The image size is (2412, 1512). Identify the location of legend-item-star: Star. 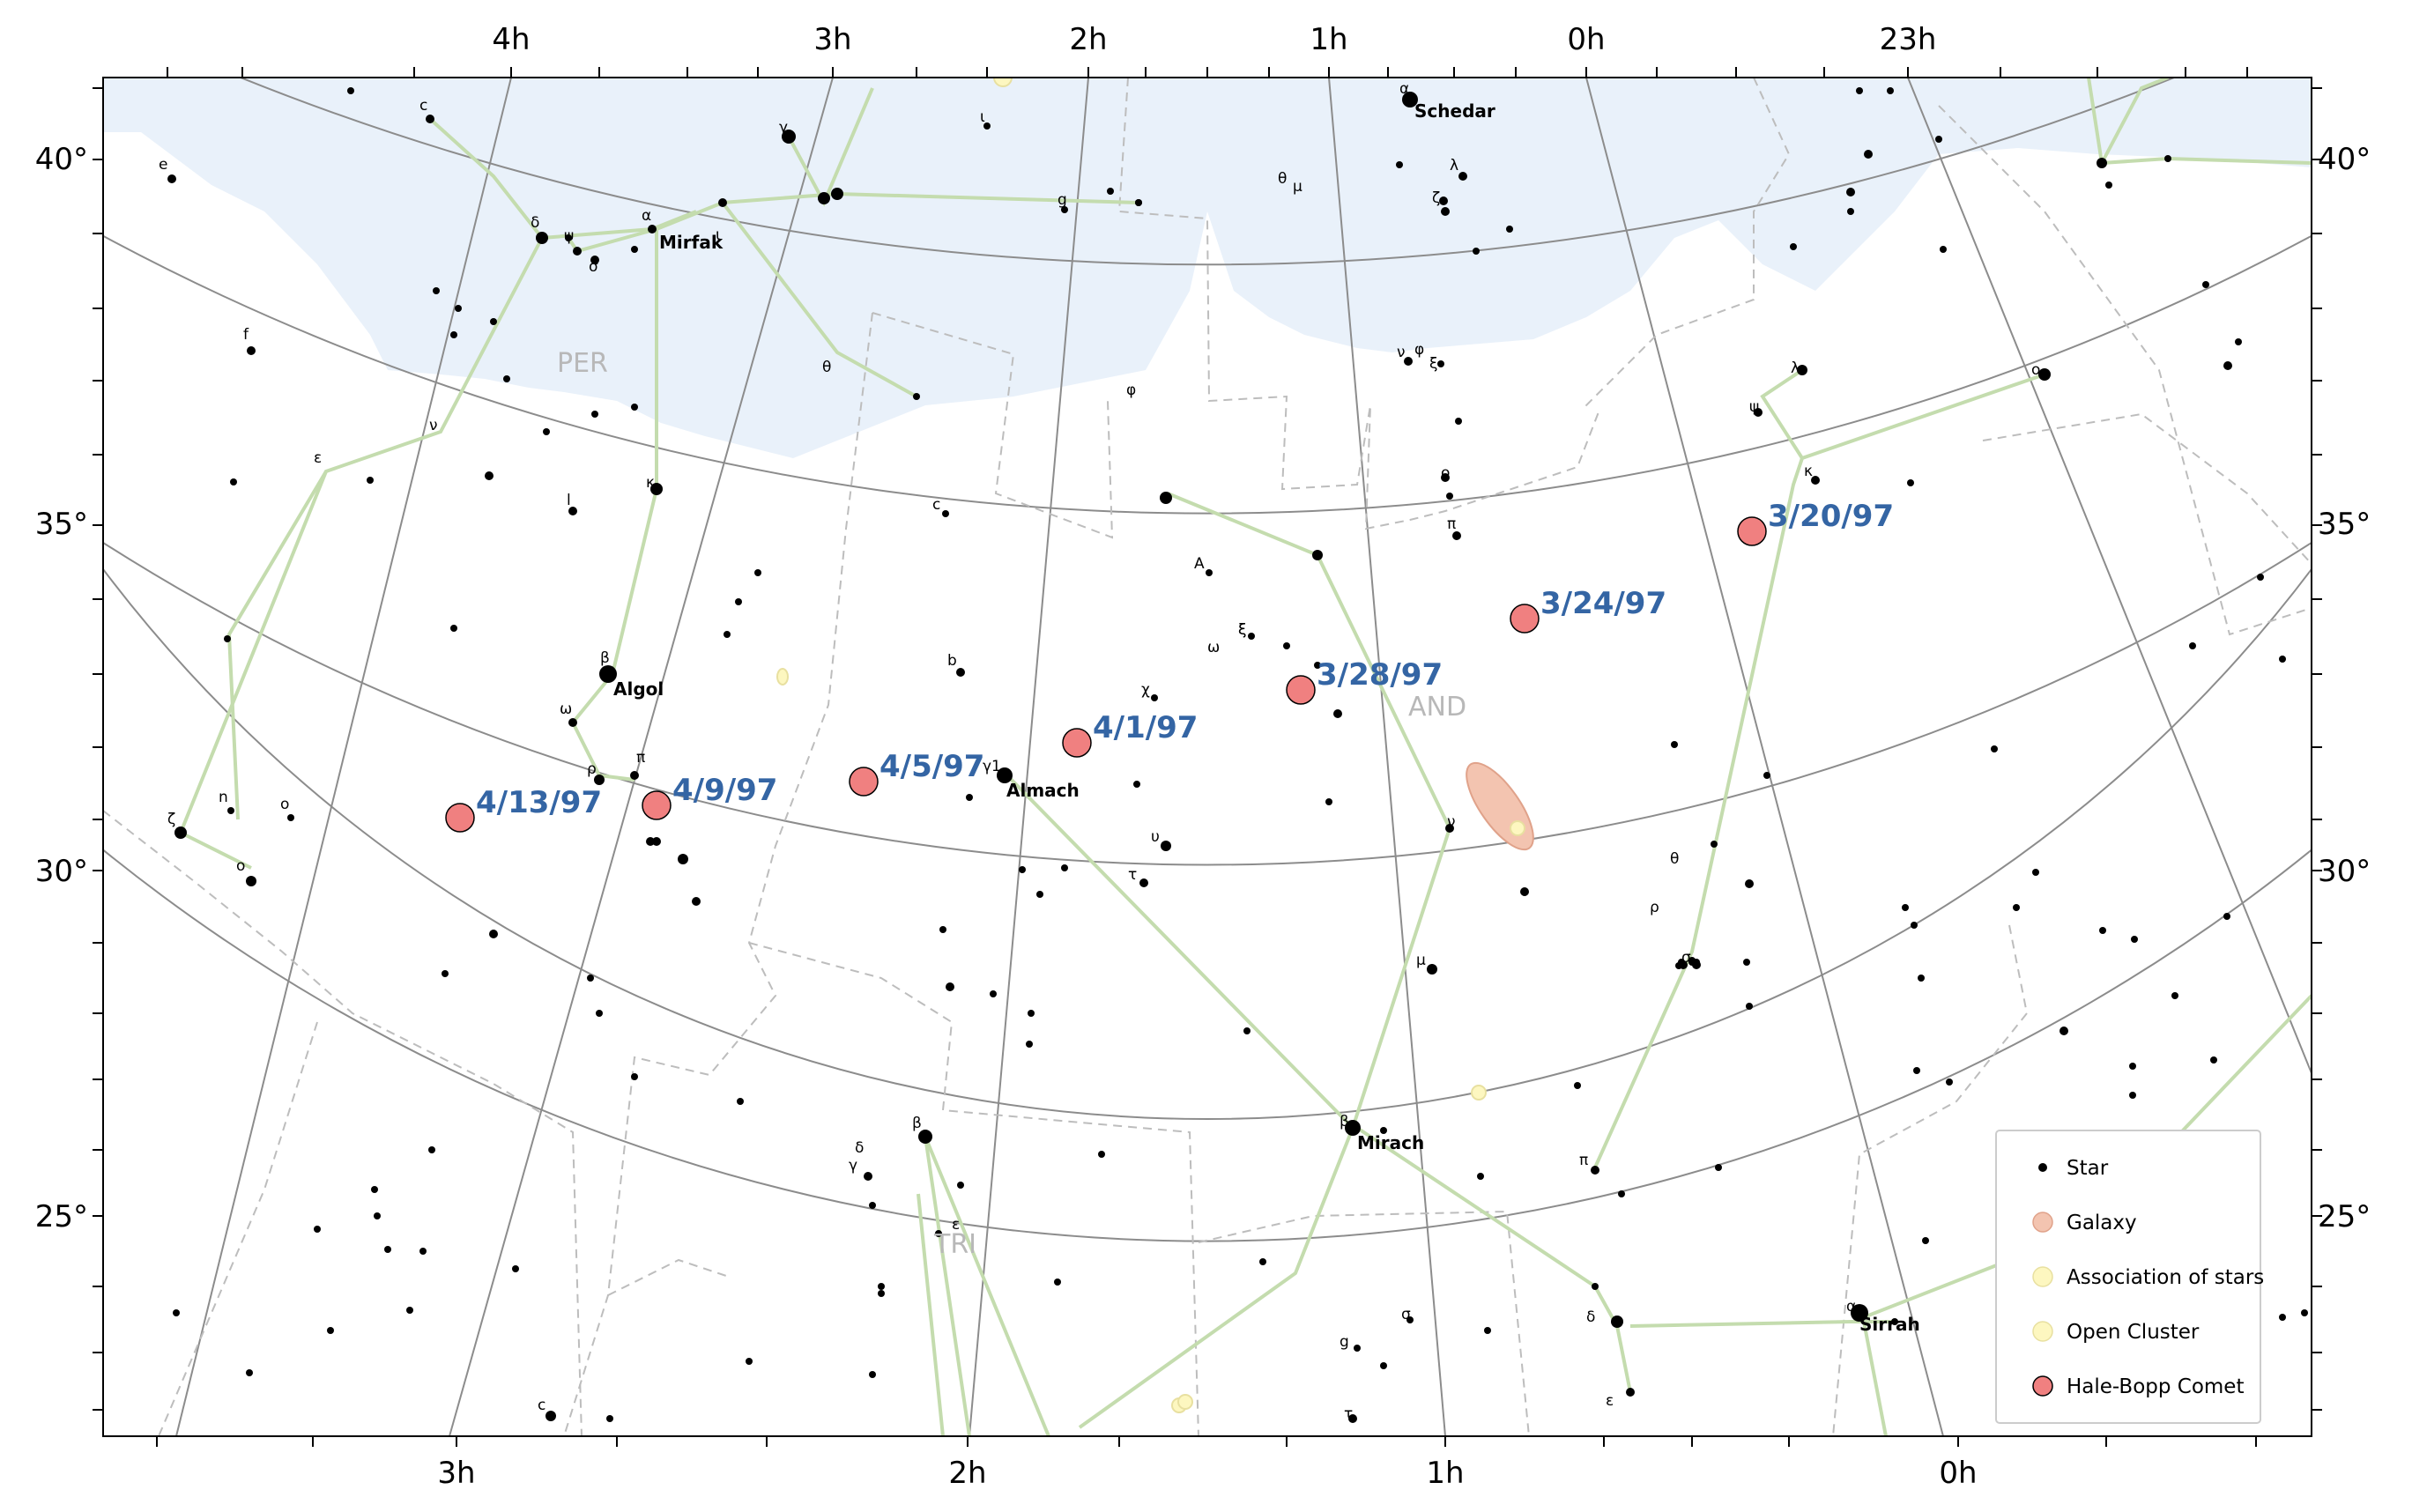
(2073, 1168).